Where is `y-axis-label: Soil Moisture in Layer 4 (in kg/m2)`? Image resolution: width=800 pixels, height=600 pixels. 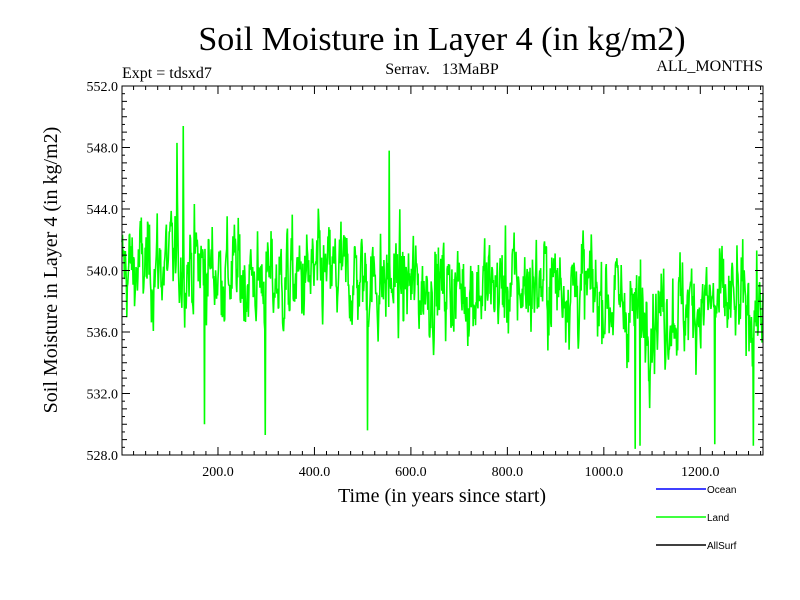
y-axis-label: Soil Moisture in Layer 4 (in kg/m2) is located at coordinates (51, 270).